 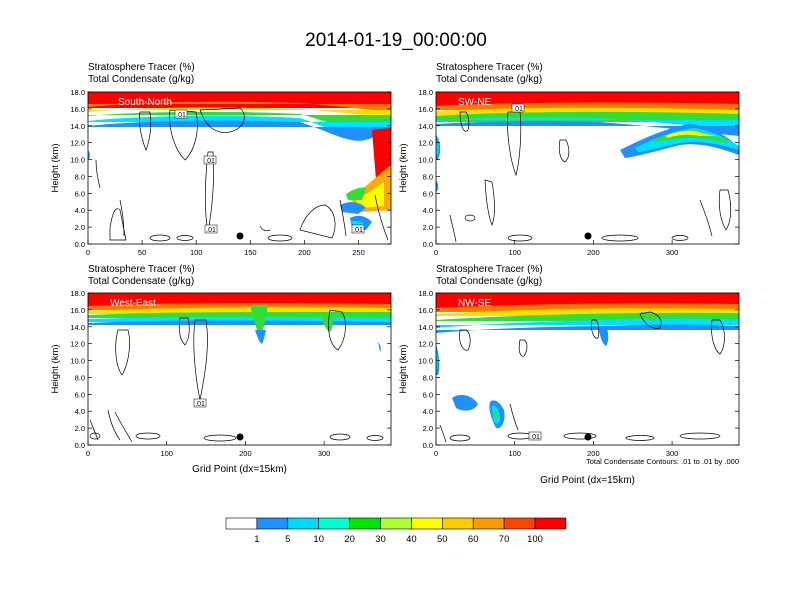 What do you see at coordinates (489, 67) in the screenshot?
I see `panel-2-field1: Stratosphere Tracer (%)` at bounding box center [489, 67].